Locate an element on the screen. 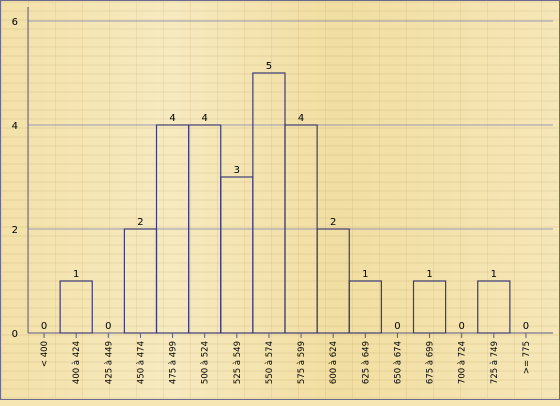 The height and width of the screenshot is (406, 560). y-tick-label: 2 is located at coordinates (15, 230).